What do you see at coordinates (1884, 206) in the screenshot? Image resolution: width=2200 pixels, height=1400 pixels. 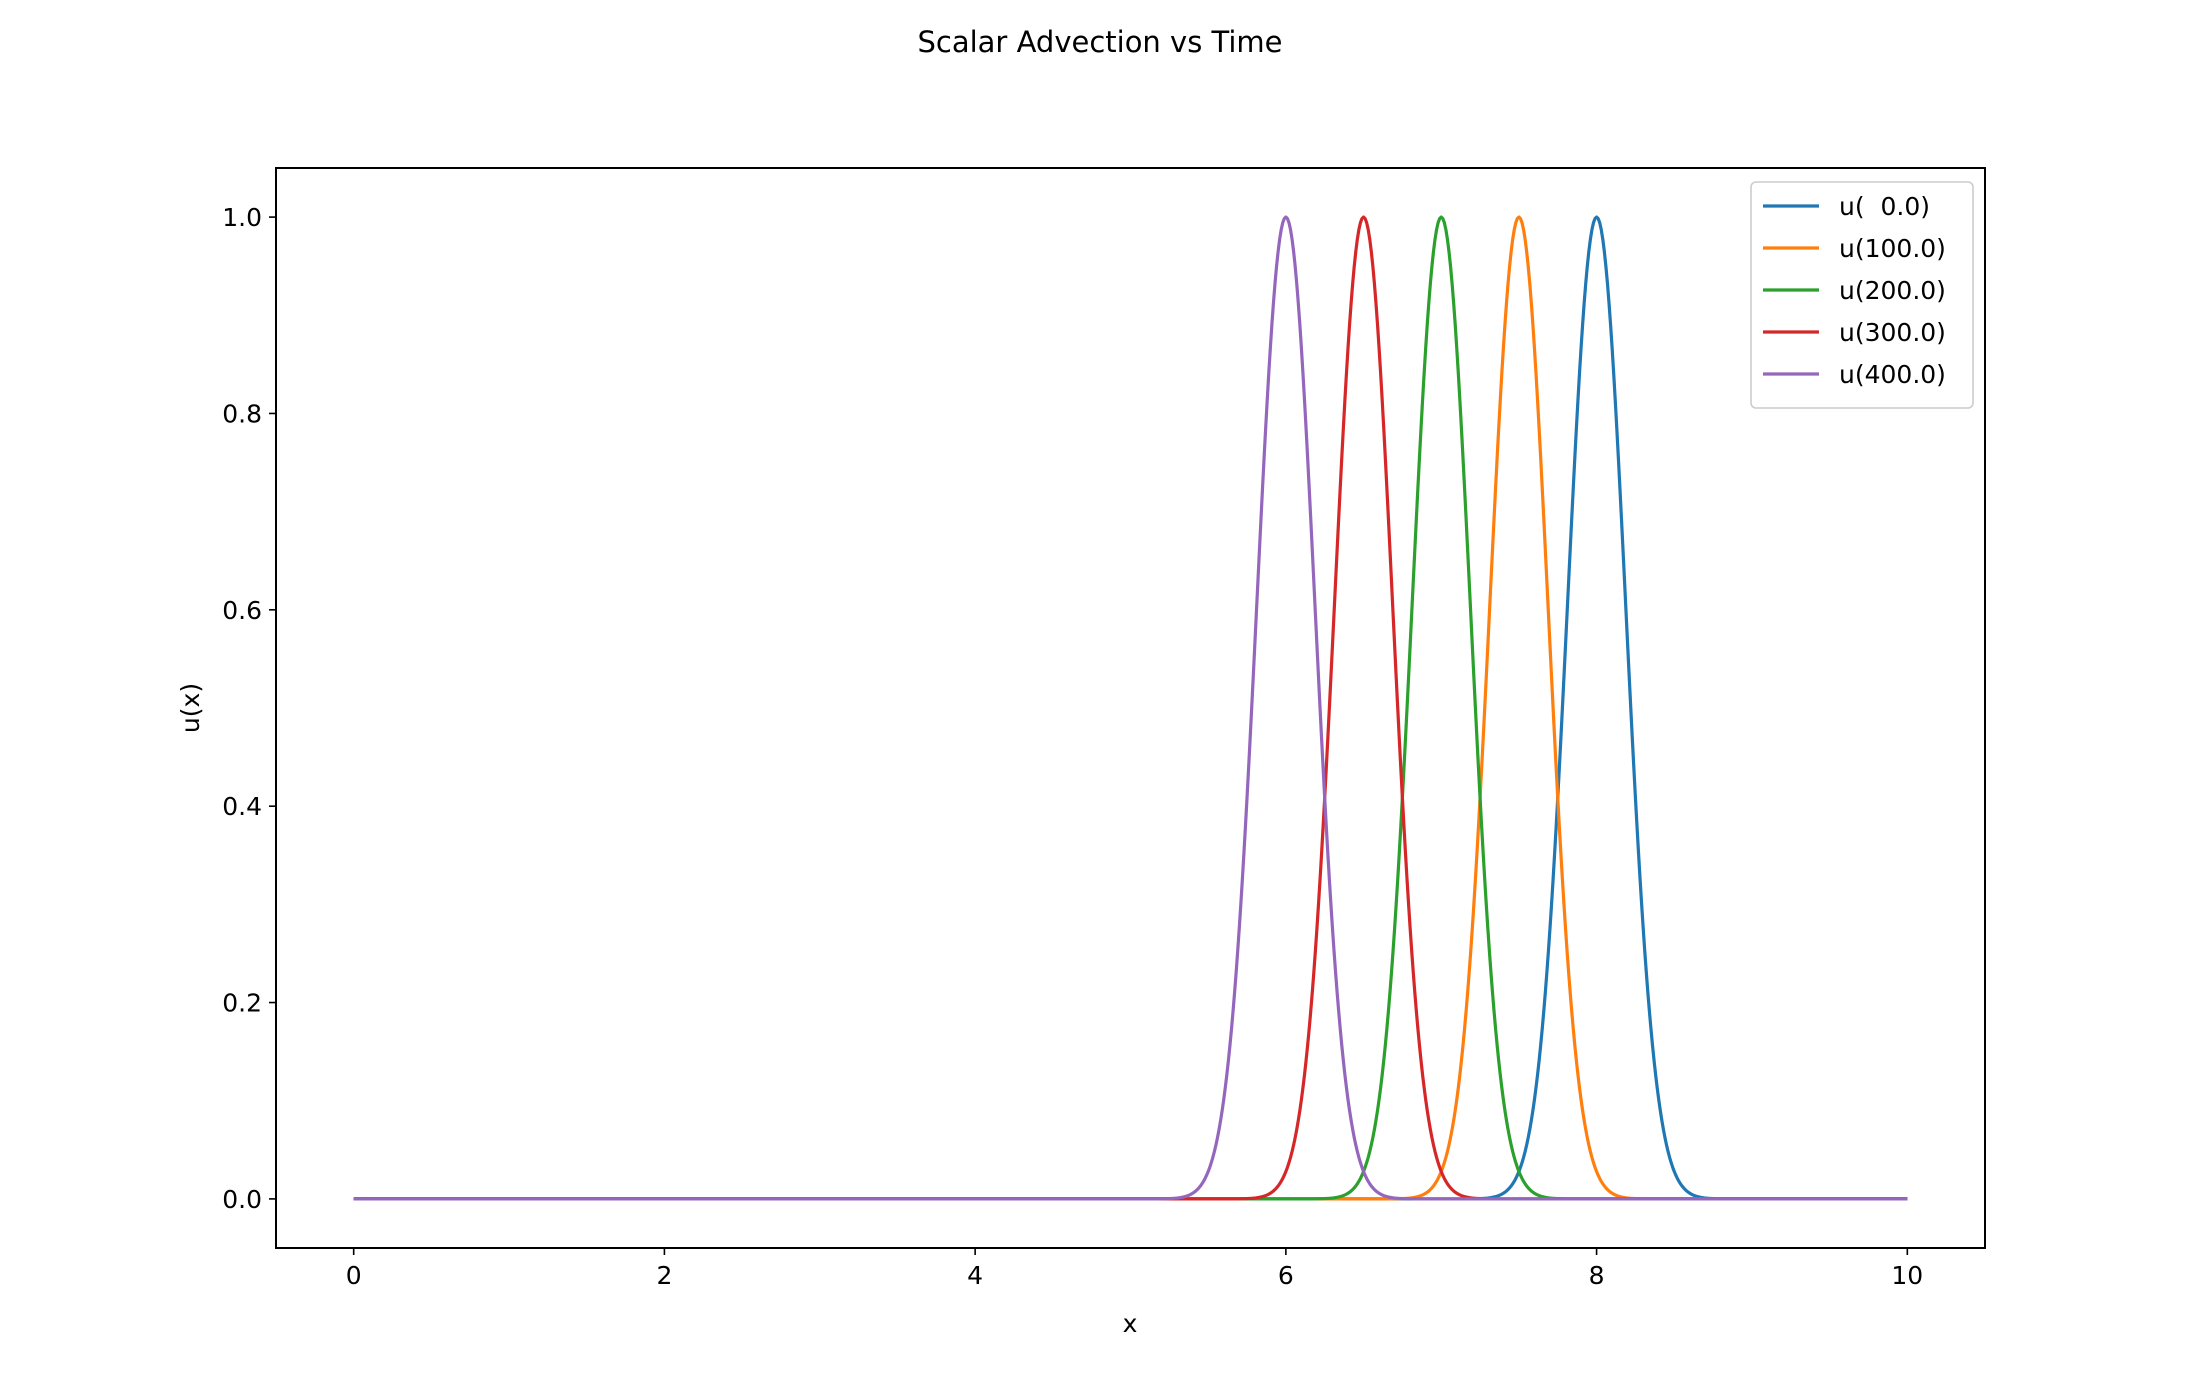 I see `legend-label: u( 0.0)` at bounding box center [1884, 206].